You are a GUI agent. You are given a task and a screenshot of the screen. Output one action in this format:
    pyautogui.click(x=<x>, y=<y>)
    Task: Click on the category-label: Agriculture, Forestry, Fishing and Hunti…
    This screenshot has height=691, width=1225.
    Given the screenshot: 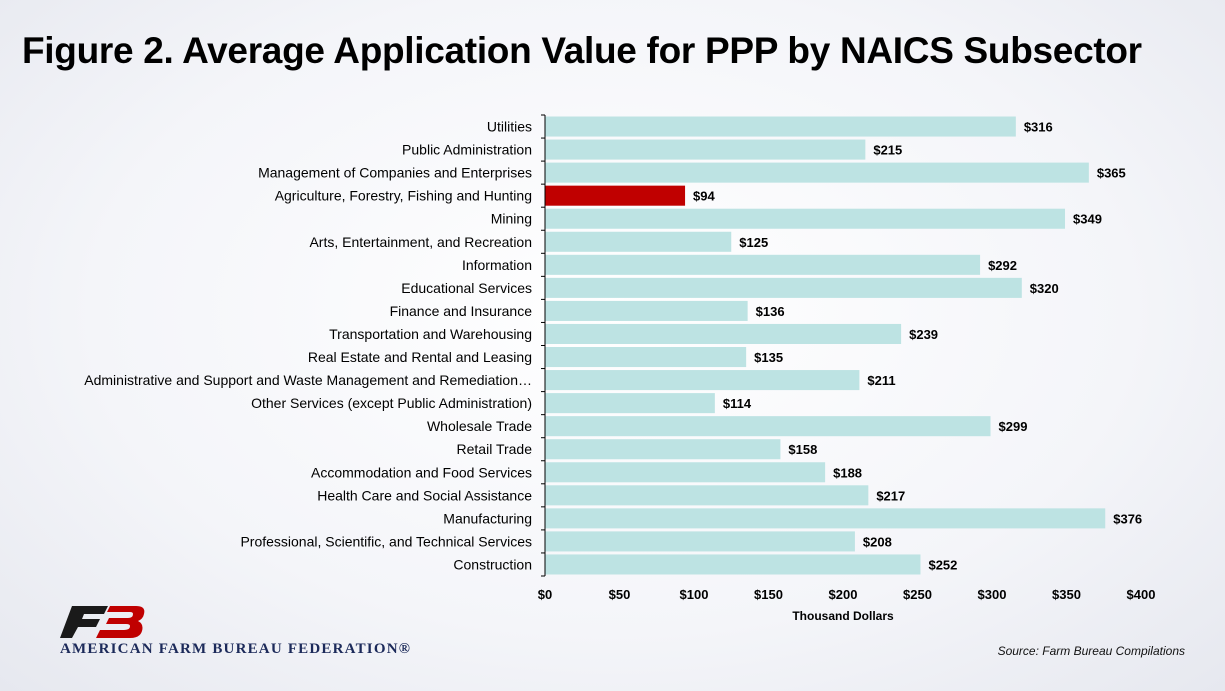 What is the action you would take?
    pyautogui.click(x=403, y=196)
    